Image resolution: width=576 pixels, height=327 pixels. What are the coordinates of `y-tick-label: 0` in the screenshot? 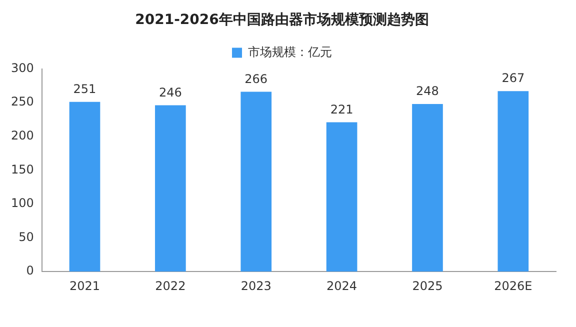 It's located at (30, 271).